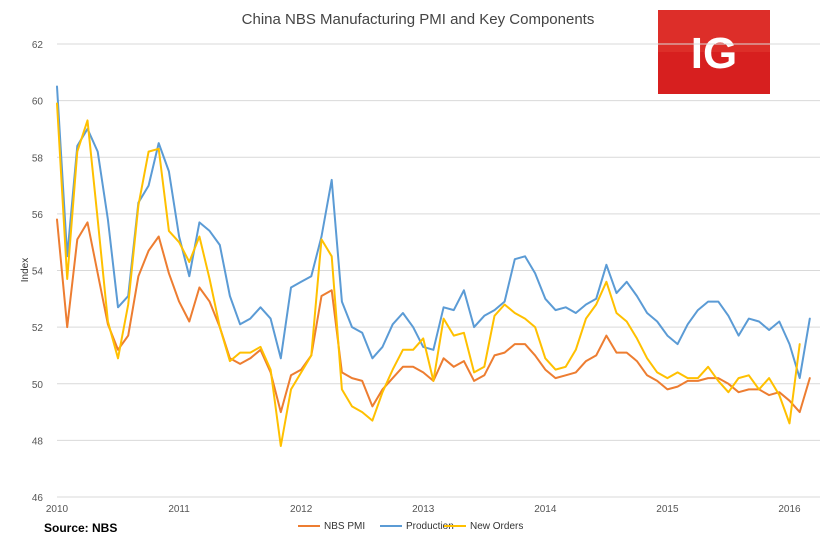 The width and height of the screenshot is (837, 547). Describe the element at coordinates (344, 526) in the screenshot. I see `legend-label: NBS PMI` at that location.